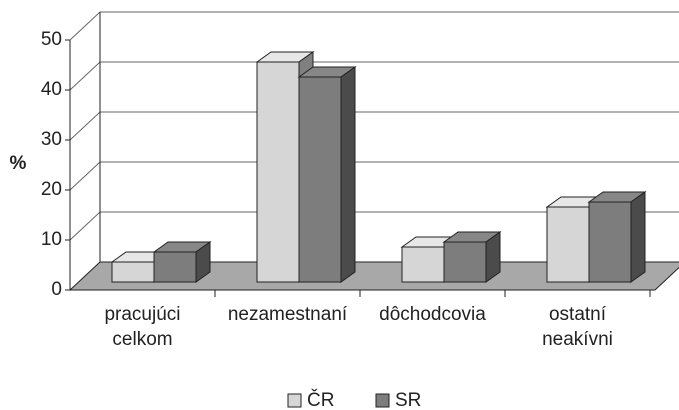  I want to click on legend-label: ČR, so click(320, 399).